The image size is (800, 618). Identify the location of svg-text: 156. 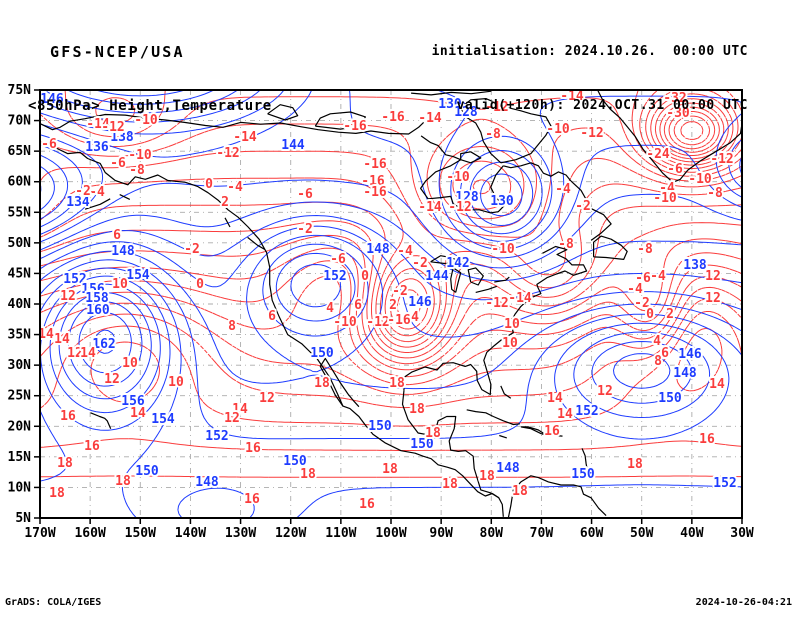
(93, 289).